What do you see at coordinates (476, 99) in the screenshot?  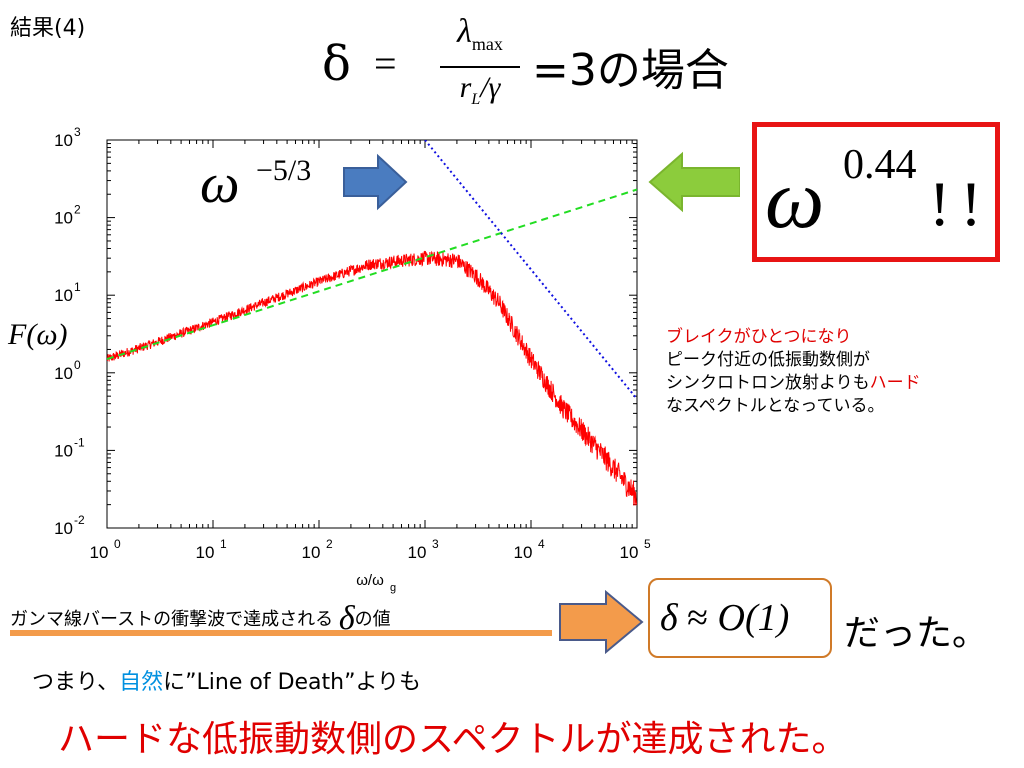 I see `formula-L: L` at bounding box center [476, 99].